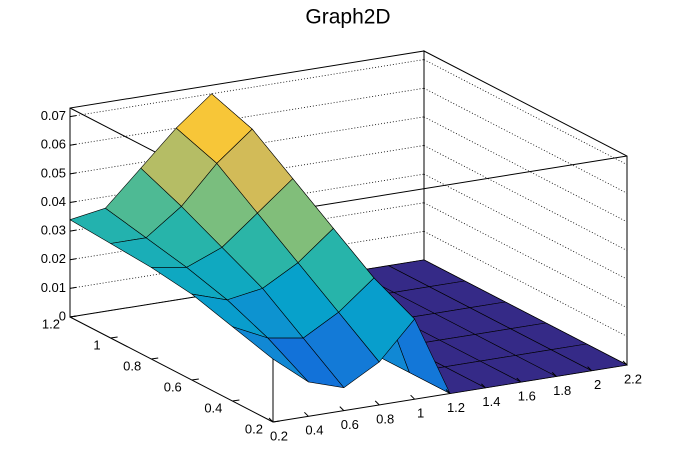 Image resolution: width=696 pixels, height=472 pixels. I want to click on x-tick-label: 0.2, so click(279, 435).